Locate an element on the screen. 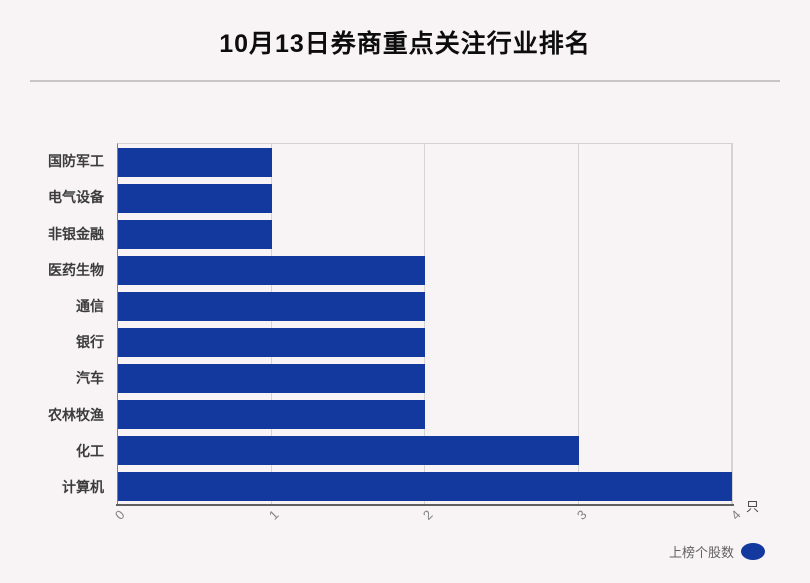 This screenshot has height=583, width=810. bar-电气设备 is located at coordinates (195, 198).